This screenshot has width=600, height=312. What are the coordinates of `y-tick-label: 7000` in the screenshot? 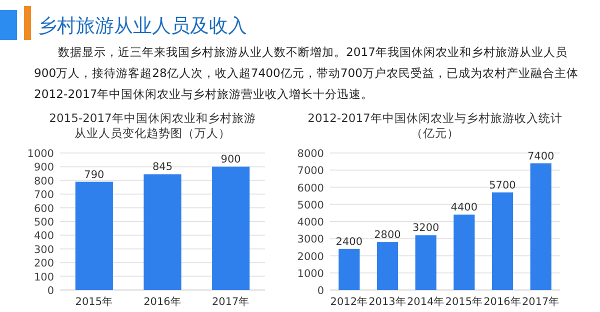 It's located at (310, 171).